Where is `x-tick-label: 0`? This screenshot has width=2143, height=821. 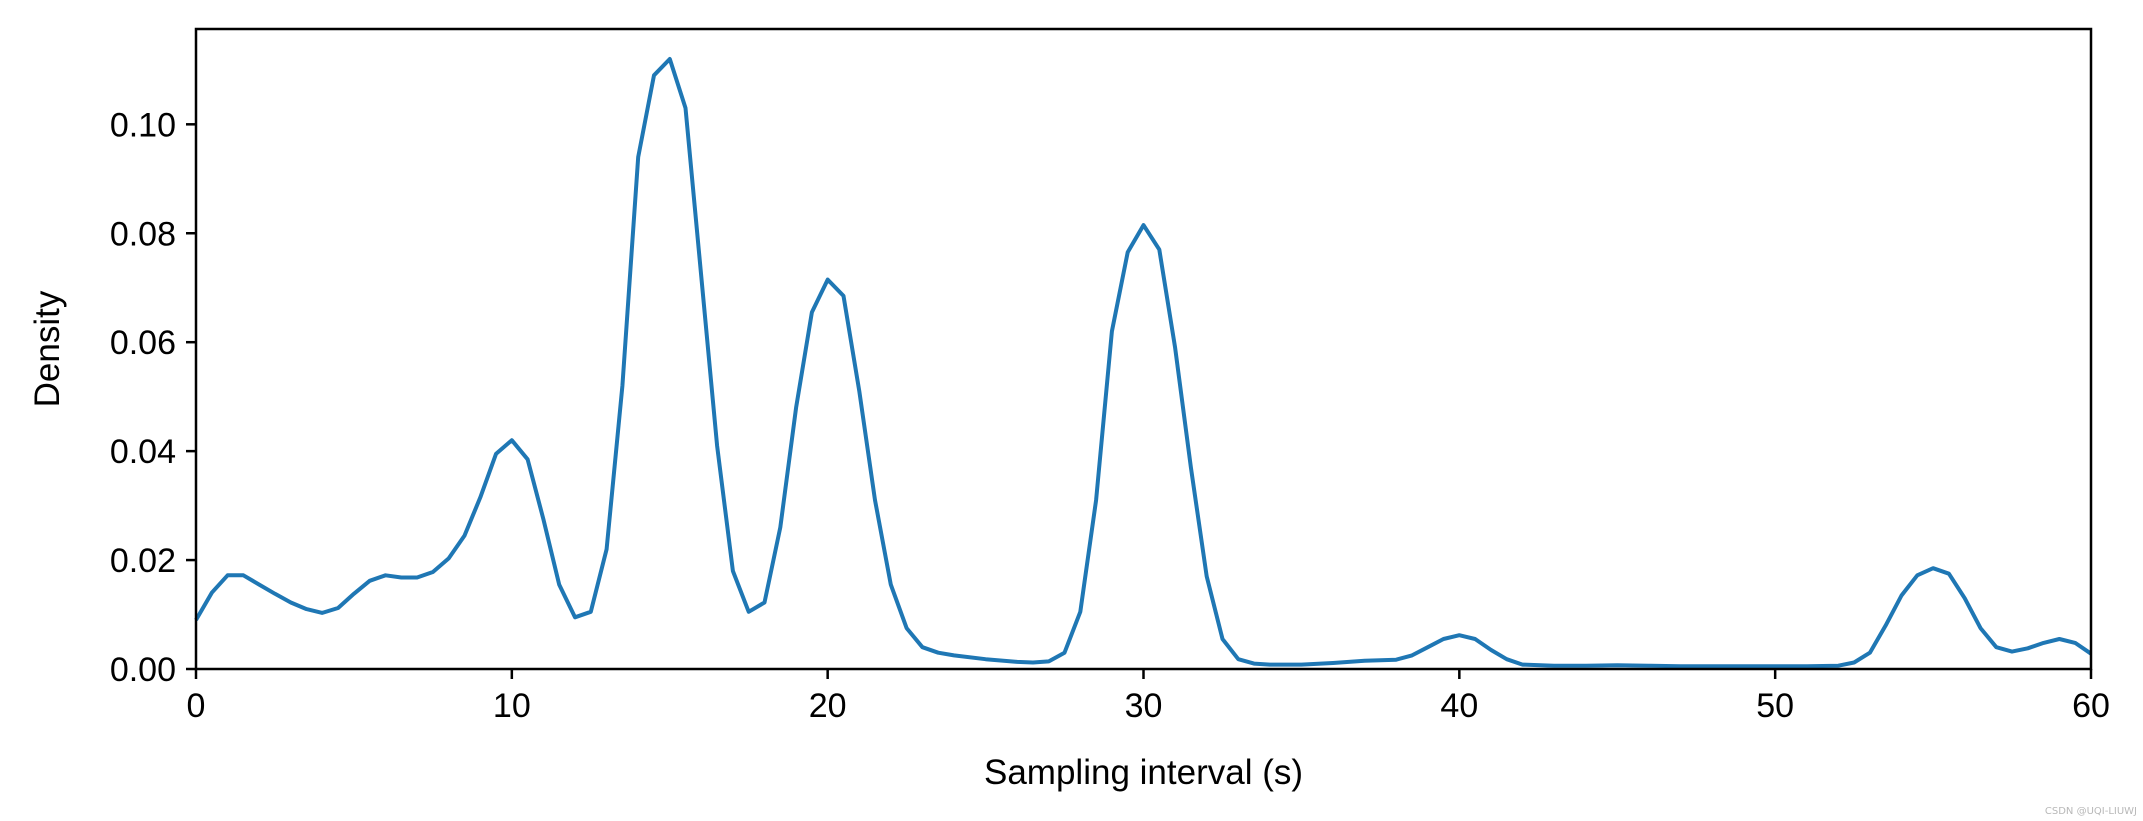 x-tick-label: 0 is located at coordinates (196, 706).